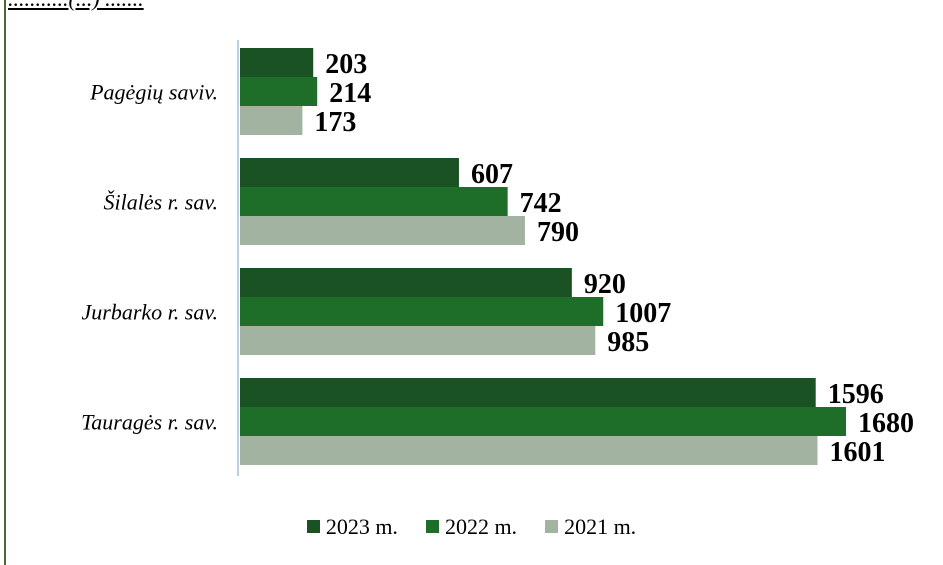 The height and width of the screenshot is (565, 943). I want to click on category-label: Šilalės r. sav., so click(161, 202).